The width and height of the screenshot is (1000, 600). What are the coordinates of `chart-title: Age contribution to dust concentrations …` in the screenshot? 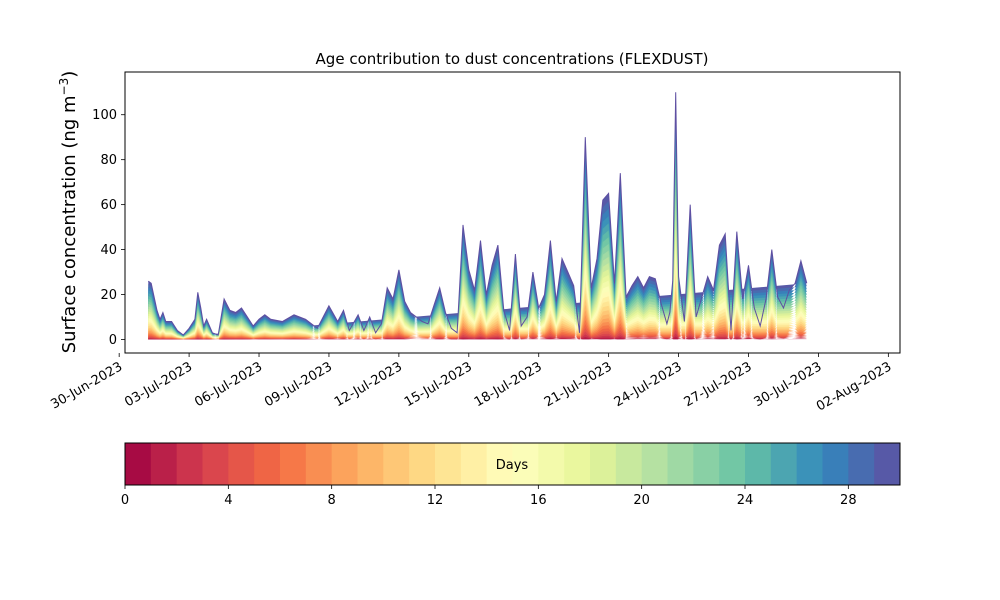 It's located at (512, 59).